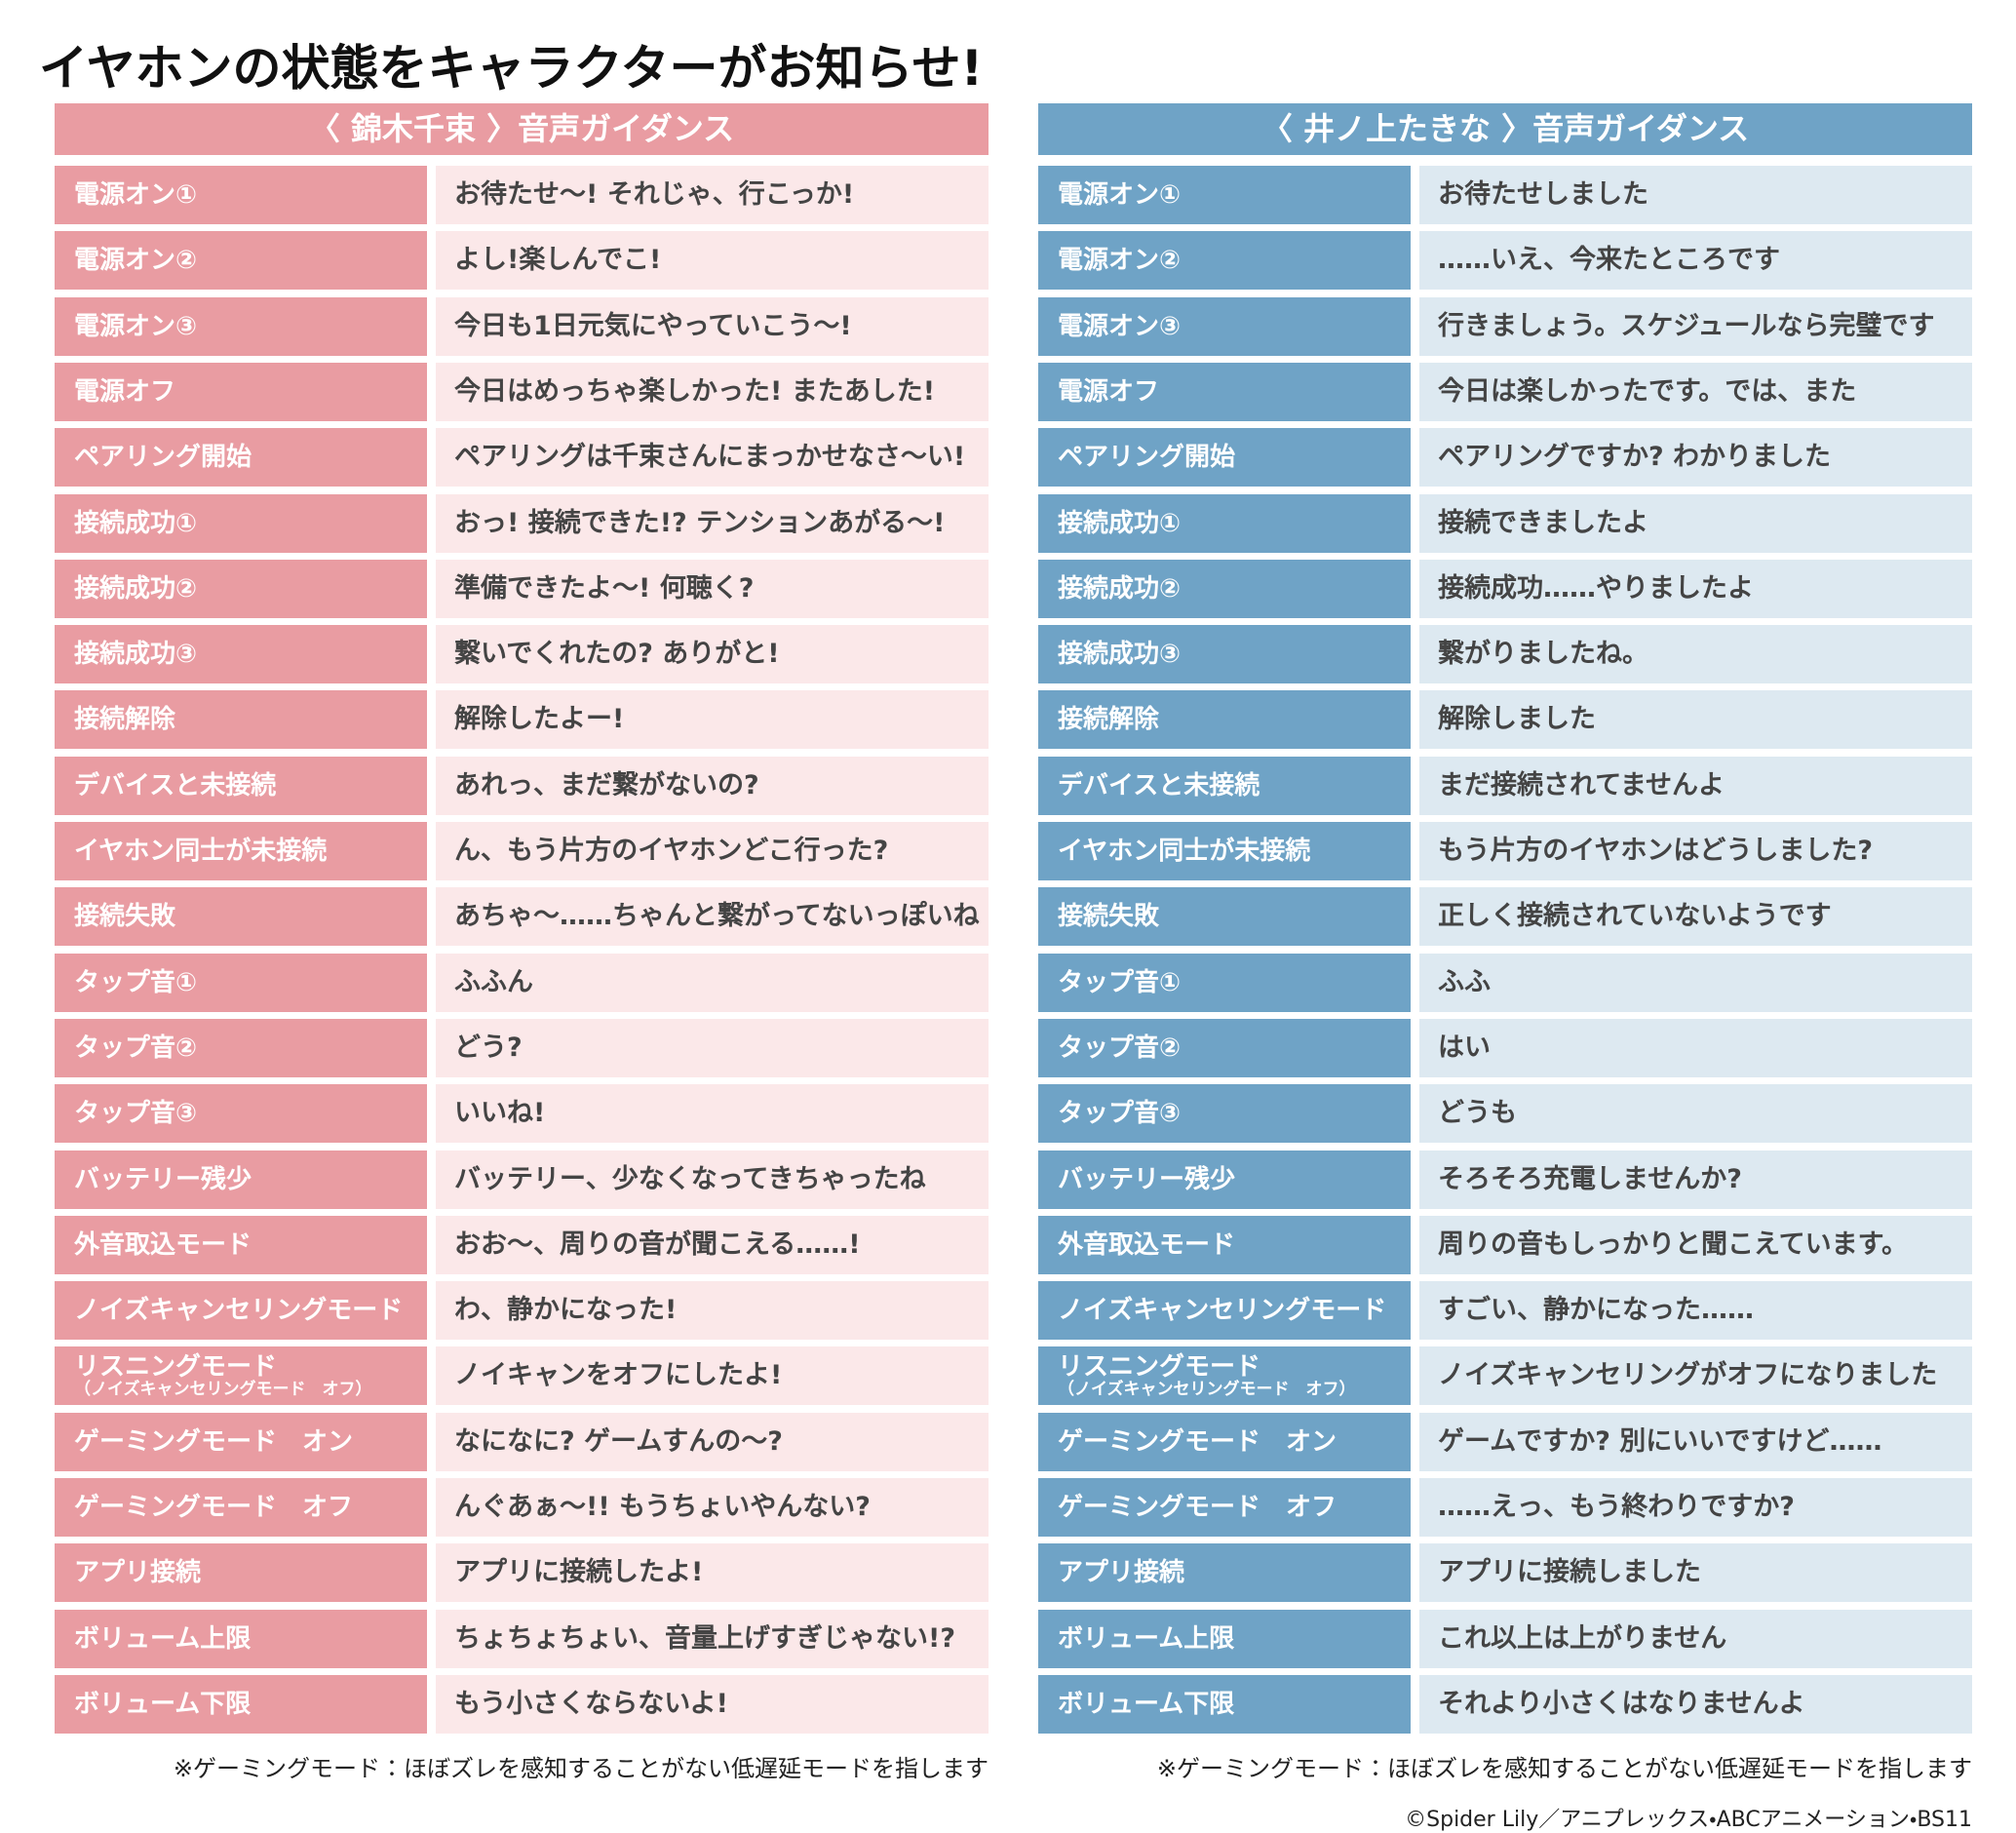  What do you see at coordinates (1505, 391) in the screenshot?
I see `table-row: 電源オフ 今日は楽しかったです。では、また` at bounding box center [1505, 391].